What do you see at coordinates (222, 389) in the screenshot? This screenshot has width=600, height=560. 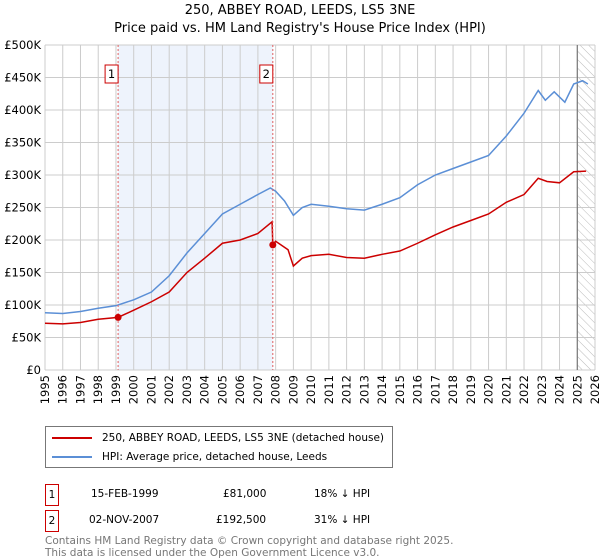 I see `x-tick-label: 2005` at bounding box center [222, 389].